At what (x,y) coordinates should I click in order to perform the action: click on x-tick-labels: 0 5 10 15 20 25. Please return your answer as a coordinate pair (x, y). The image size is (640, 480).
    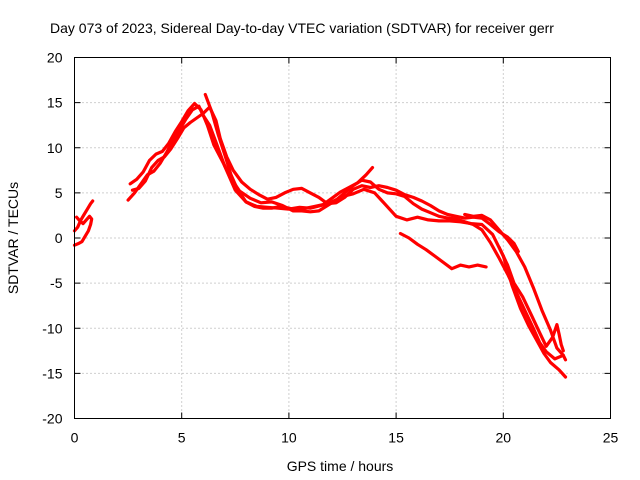
    Looking at the image, I should click on (345, 438).